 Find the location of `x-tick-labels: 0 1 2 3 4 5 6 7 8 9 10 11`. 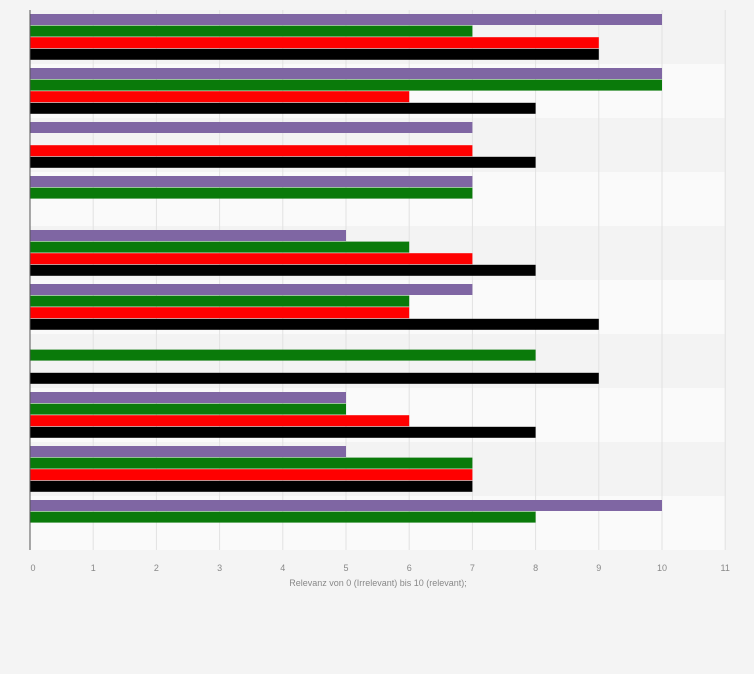

x-tick-labels: 0 1 2 3 4 5 6 7 8 9 10 11 is located at coordinates (379, 568).